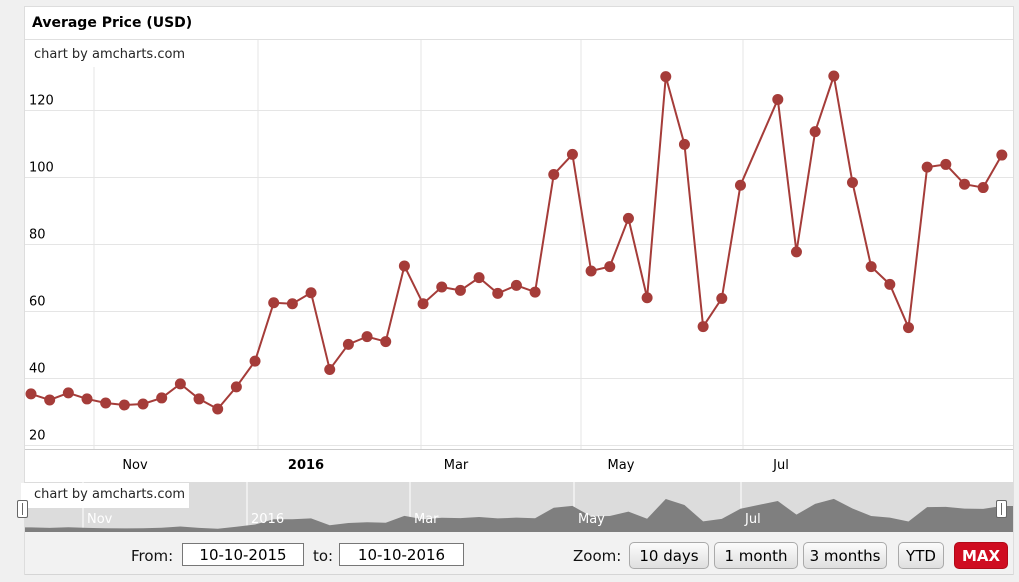  I want to click on zoom-10-days-button: 10 days, so click(669, 555).